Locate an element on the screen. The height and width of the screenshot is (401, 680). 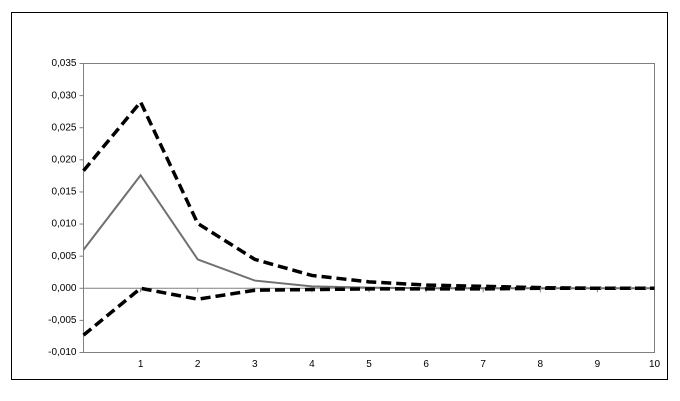
y-tick-label: 0,035 is located at coordinates (63, 63).